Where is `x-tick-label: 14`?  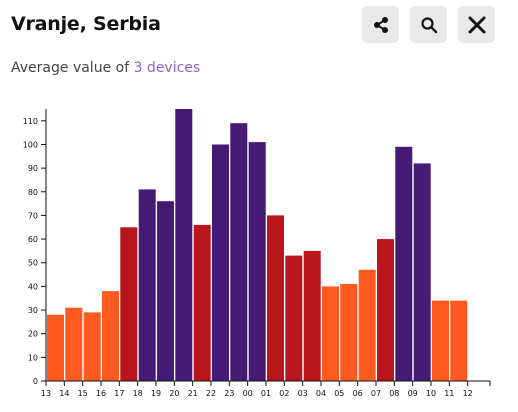
x-tick-label: 14 is located at coordinates (64, 393).